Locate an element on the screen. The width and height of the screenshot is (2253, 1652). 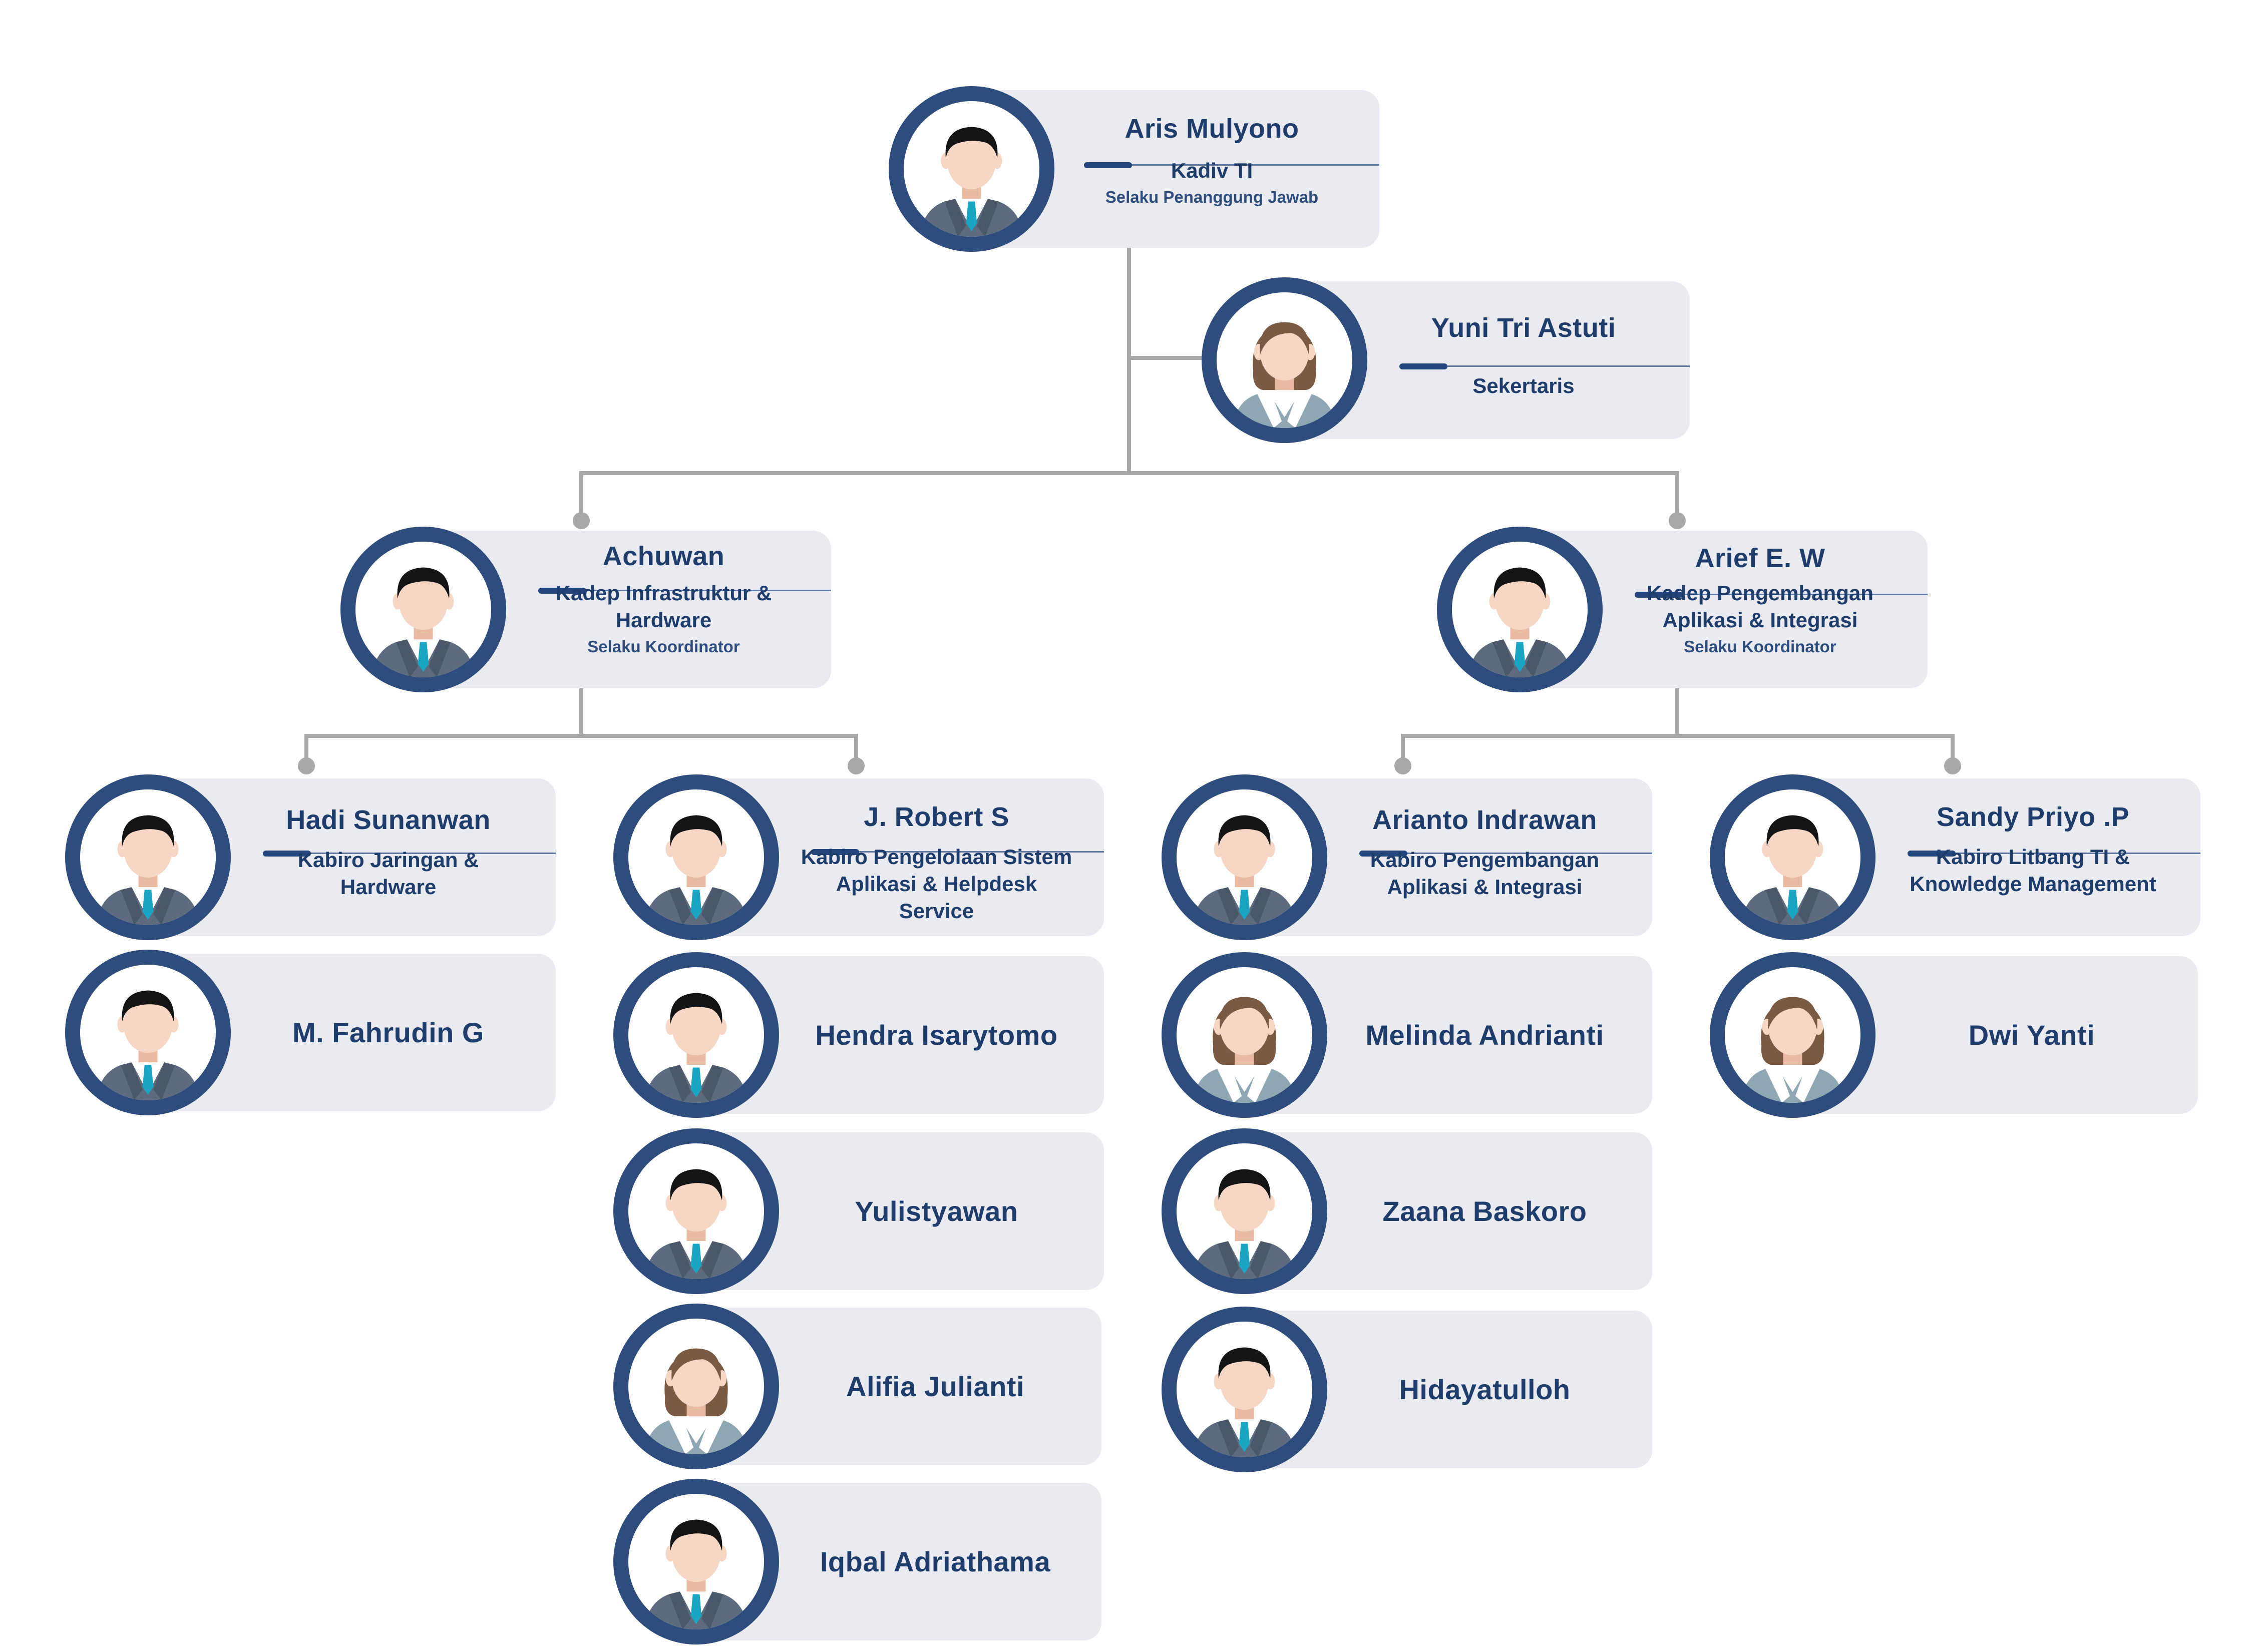
person-name: Arianto Indrawan is located at coordinates (1485, 820).